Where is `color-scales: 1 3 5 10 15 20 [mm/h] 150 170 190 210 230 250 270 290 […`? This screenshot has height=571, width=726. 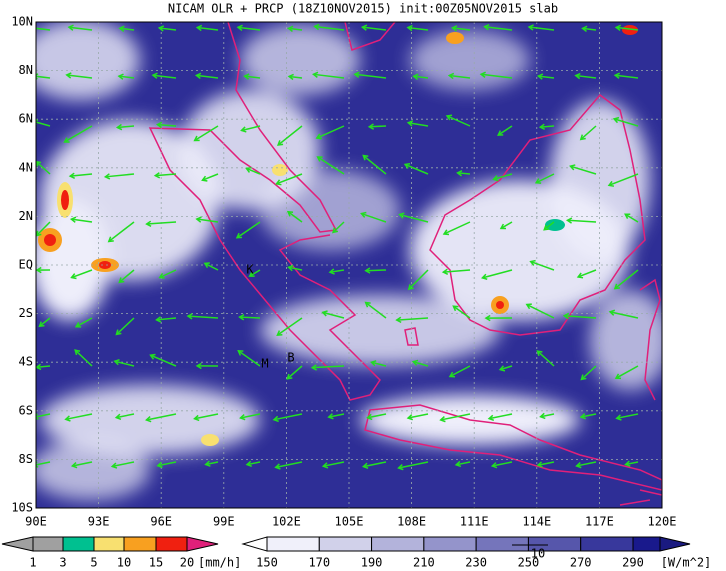 color-scales: 1 3 5 10 15 20 [mm/h] 150 170 190 210 230 250 270 290 [… is located at coordinates (356, 553).